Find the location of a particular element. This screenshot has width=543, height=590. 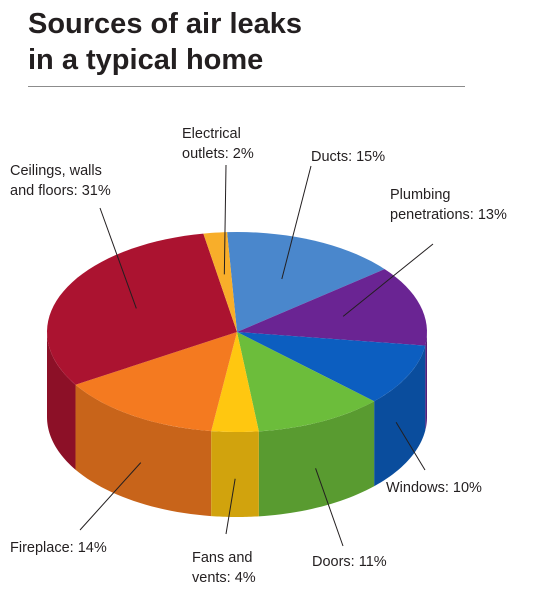

slice-label-line: Electrical is located at coordinates (211, 134).